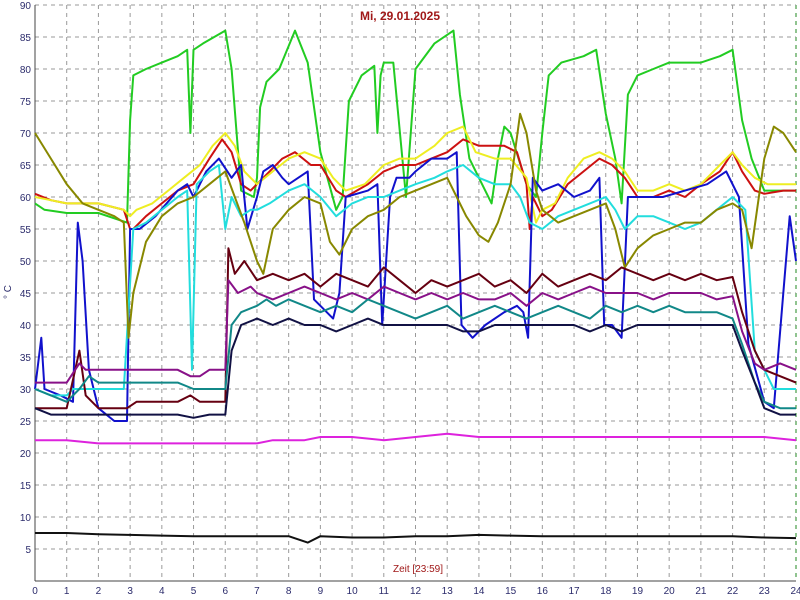 The height and width of the screenshot is (600, 800). What do you see at coordinates (26, 486) in the screenshot?
I see `y-tick-label: 15` at bounding box center [26, 486].